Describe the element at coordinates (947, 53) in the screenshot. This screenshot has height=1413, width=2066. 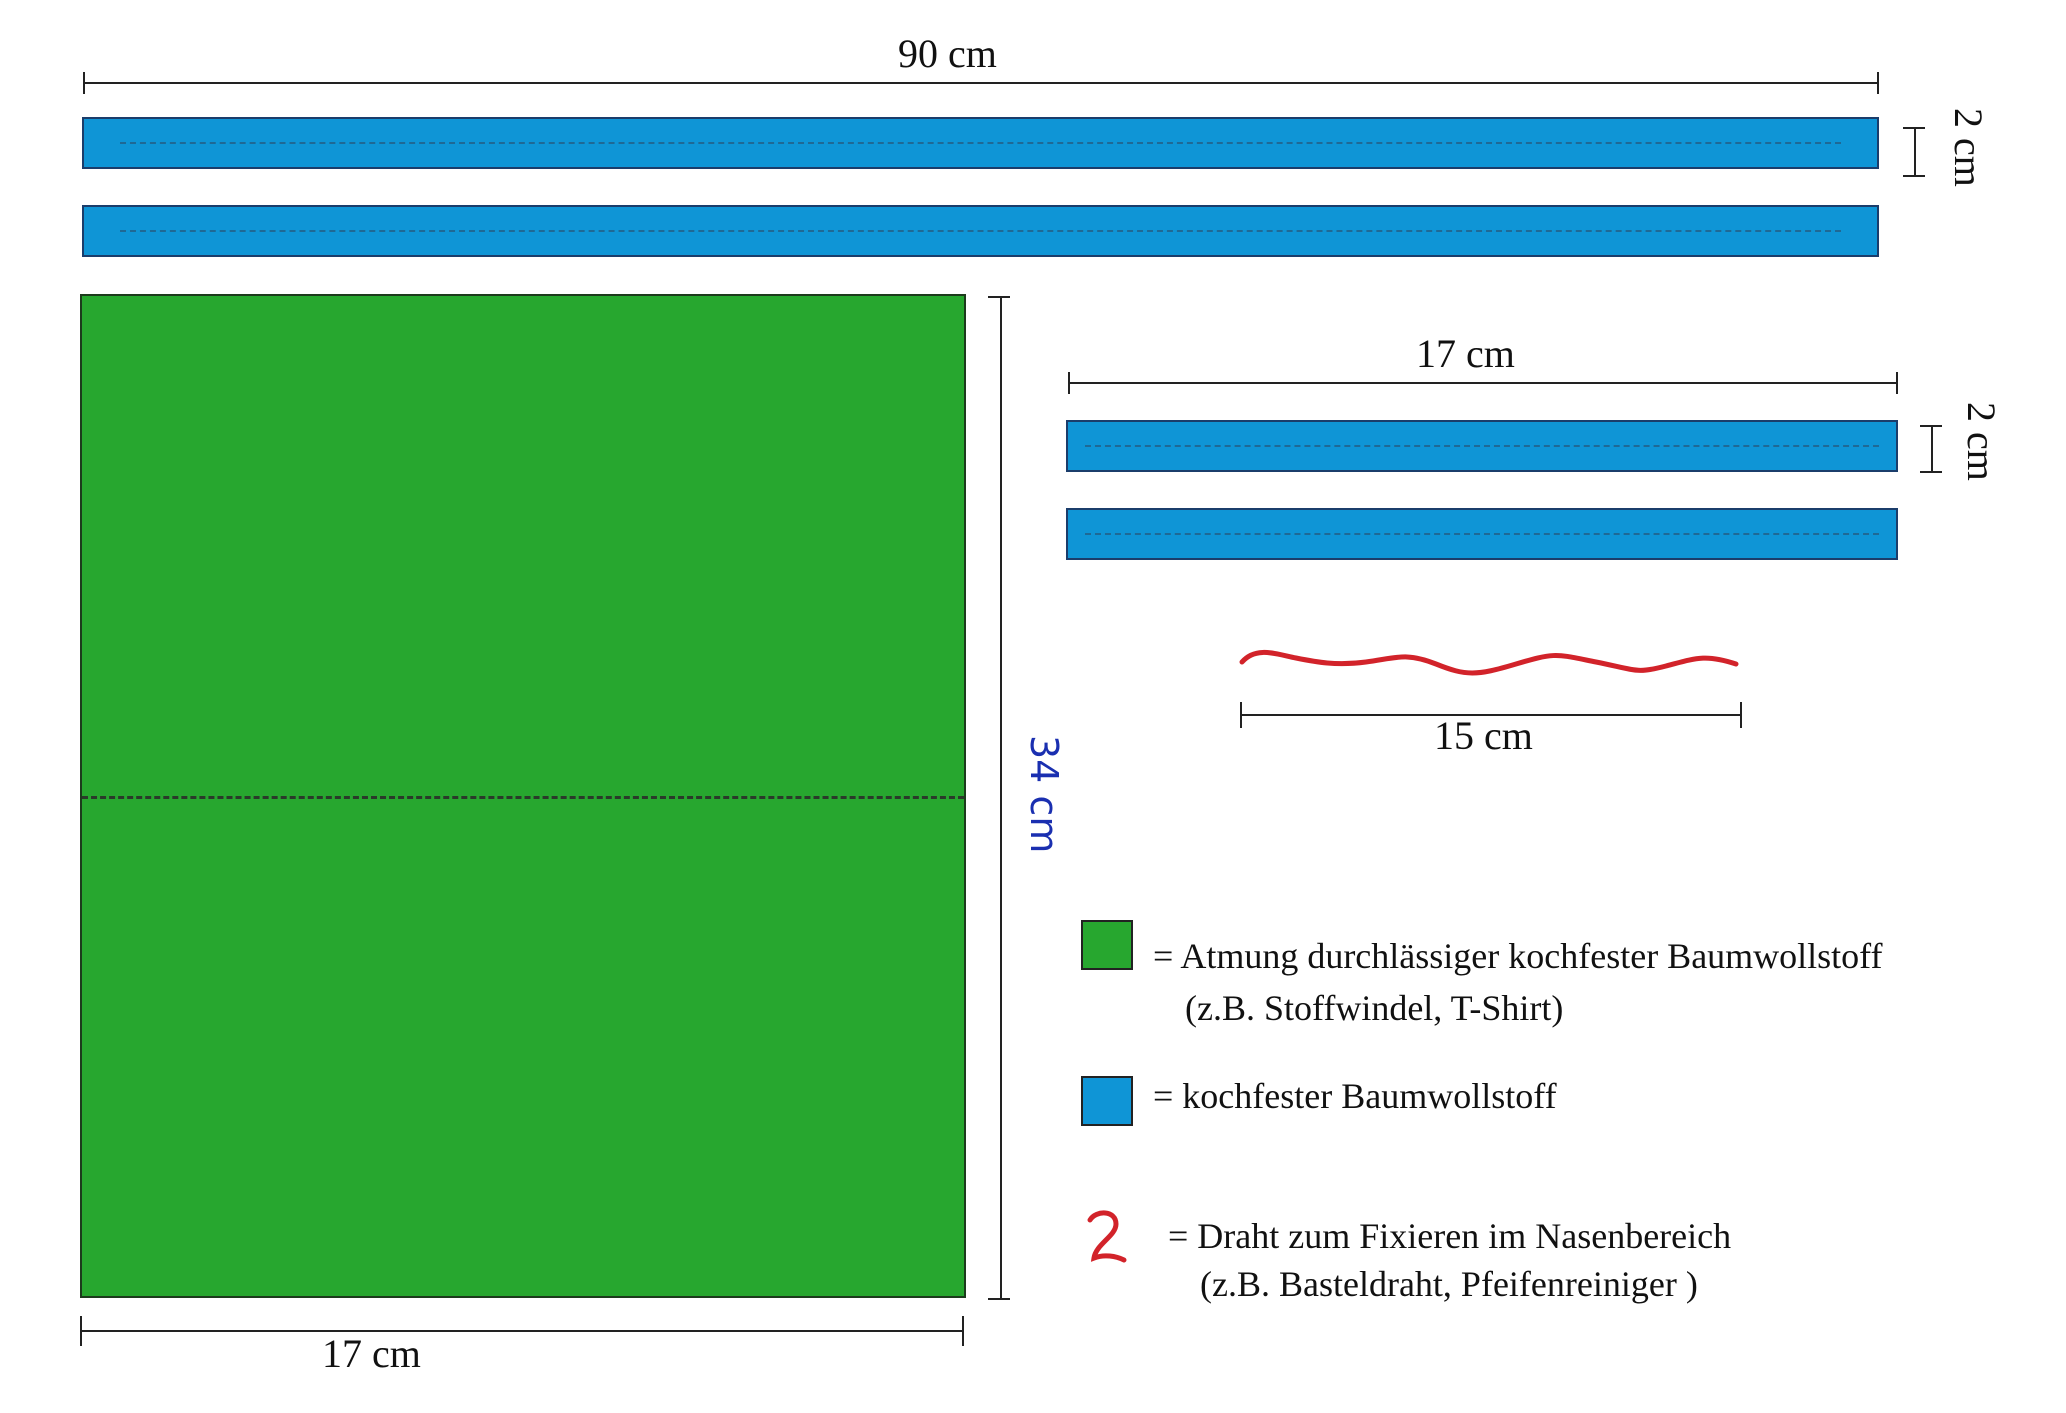
I see `long-strip-length-label: 90 cm` at that location.